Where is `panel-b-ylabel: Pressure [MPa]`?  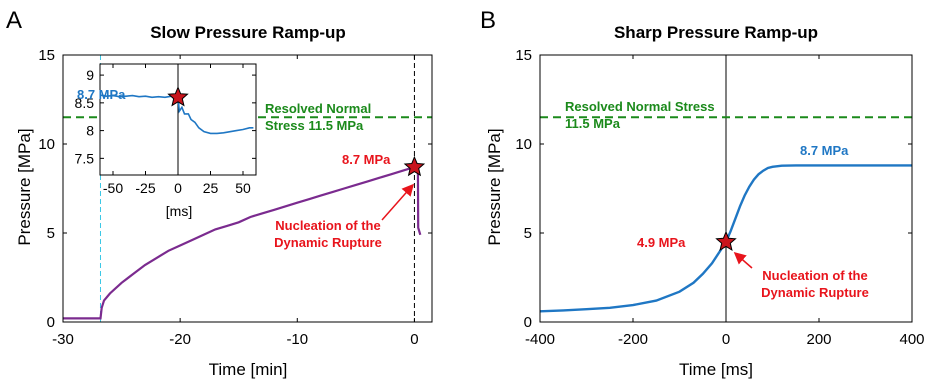
panel-b-ylabel: Pressure [MPa] is located at coordinates (494, 186).